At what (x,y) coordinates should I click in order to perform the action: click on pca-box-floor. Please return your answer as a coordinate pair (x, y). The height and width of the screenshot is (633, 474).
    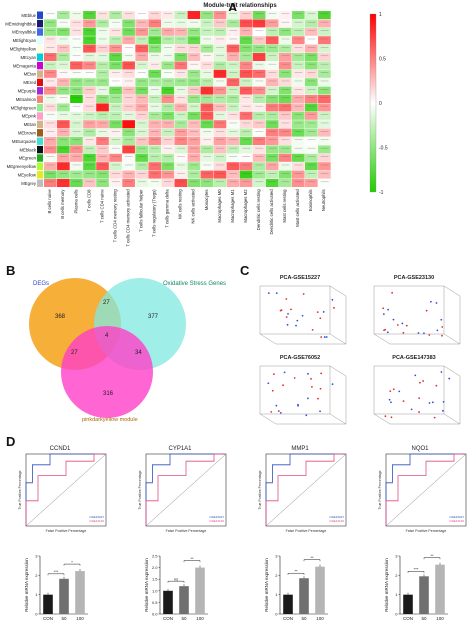
    Looking at the image, I should click on (303, 419).